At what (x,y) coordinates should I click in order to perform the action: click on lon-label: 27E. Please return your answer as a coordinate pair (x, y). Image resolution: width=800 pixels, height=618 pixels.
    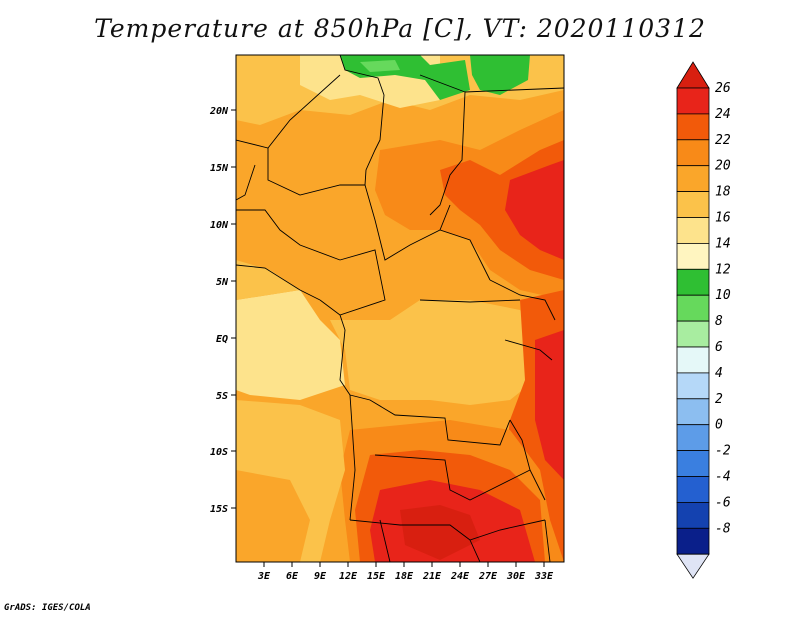
    Looking at the image, I should click on (488, 576).